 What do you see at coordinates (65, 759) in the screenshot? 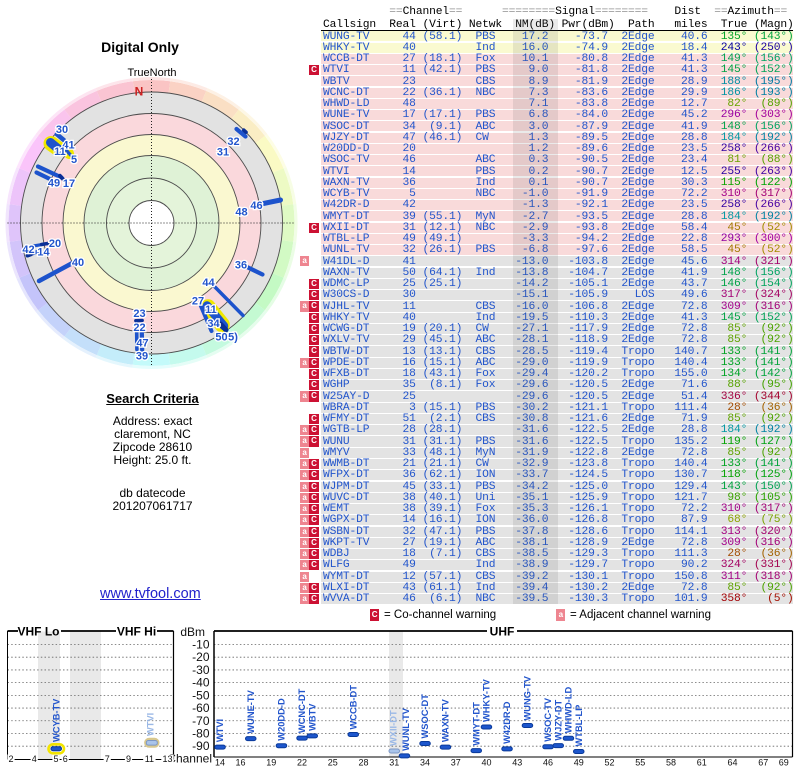
I see `svg-text: 6` at bounding box center [65, 759].